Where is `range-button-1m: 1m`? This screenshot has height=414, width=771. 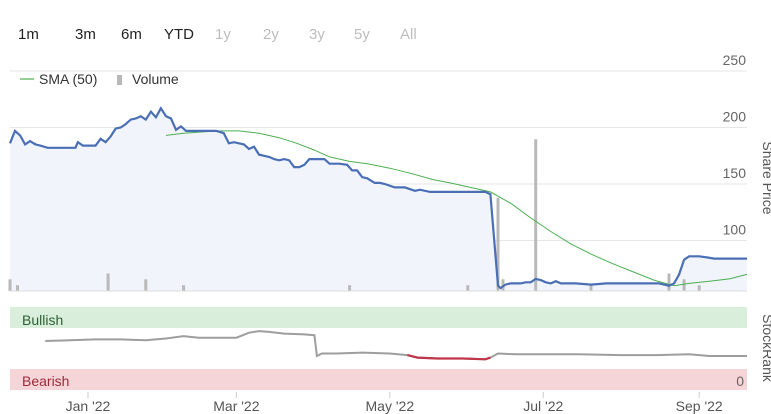
range-button-1m: 1m is located at coordinates (28, 34).